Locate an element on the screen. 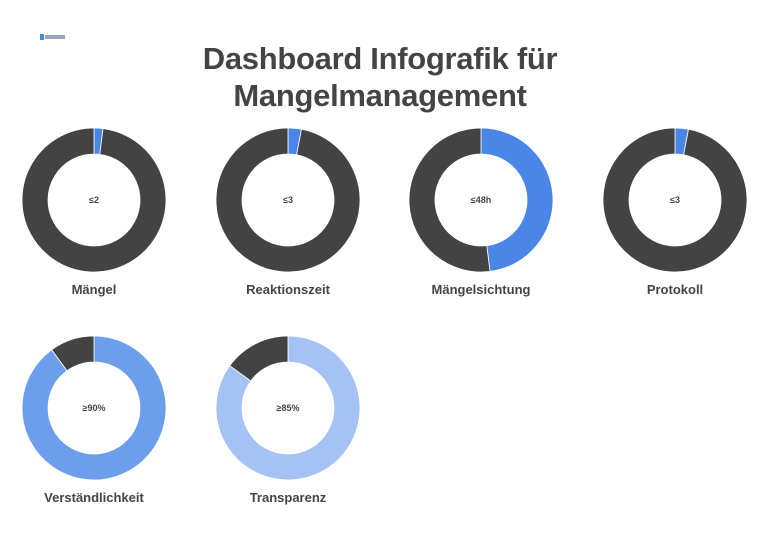  donut-card-transparenz: ≥85% Transparenz is located at coordinates (288, 429).